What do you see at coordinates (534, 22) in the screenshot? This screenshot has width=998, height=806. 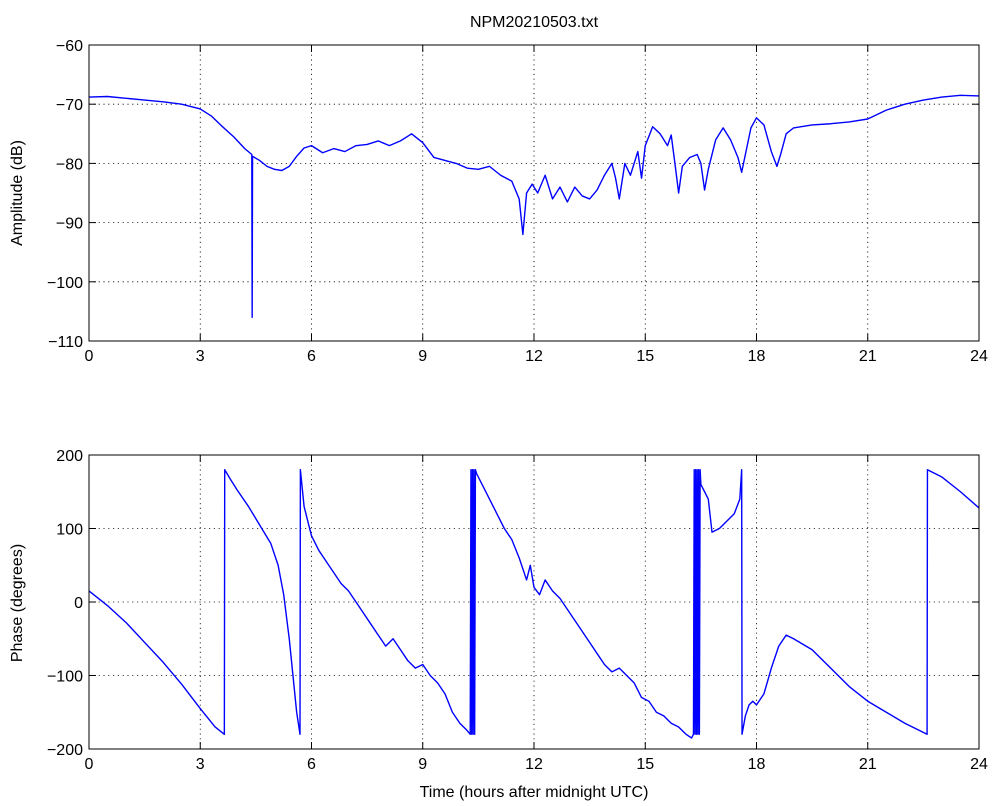 I see `chart-title: NPM20210503.txt` at bounding box center [534, 22].